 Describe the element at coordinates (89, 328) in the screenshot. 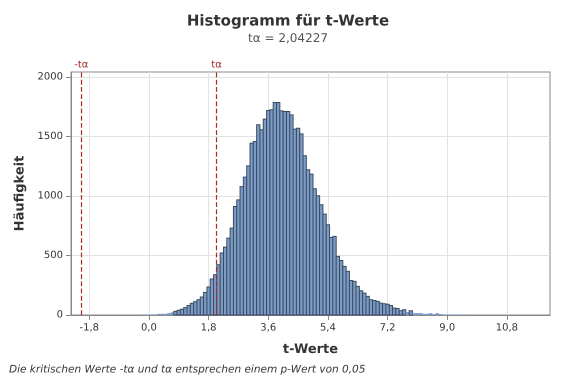

I see `x-tick-label: -1,8` at that location.